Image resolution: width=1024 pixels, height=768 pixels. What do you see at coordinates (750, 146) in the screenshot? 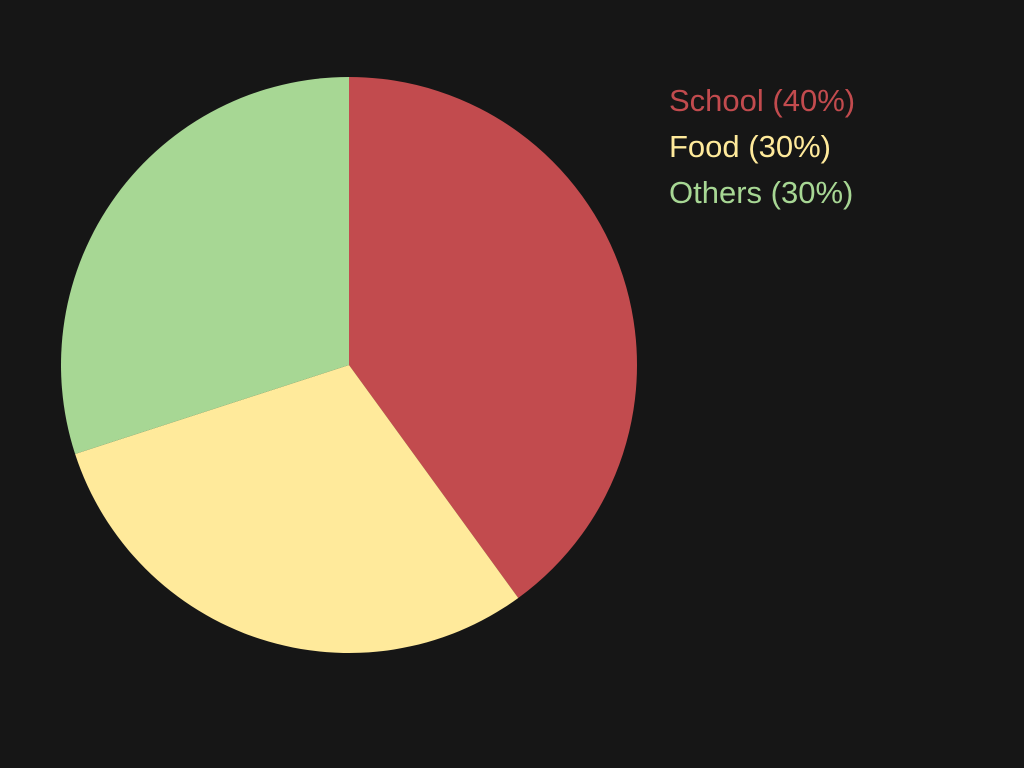
I see `legend-item-food: Food (30%)` at bounding box center [750, 146].